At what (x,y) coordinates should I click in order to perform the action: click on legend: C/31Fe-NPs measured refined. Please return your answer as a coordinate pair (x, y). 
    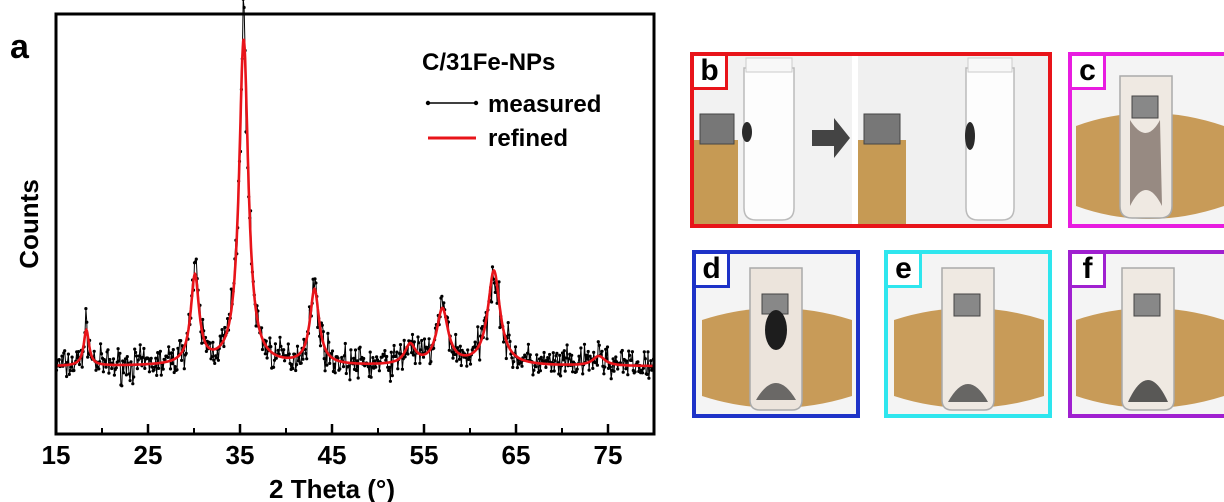
    Looking at the image, I should click on (511, 100).